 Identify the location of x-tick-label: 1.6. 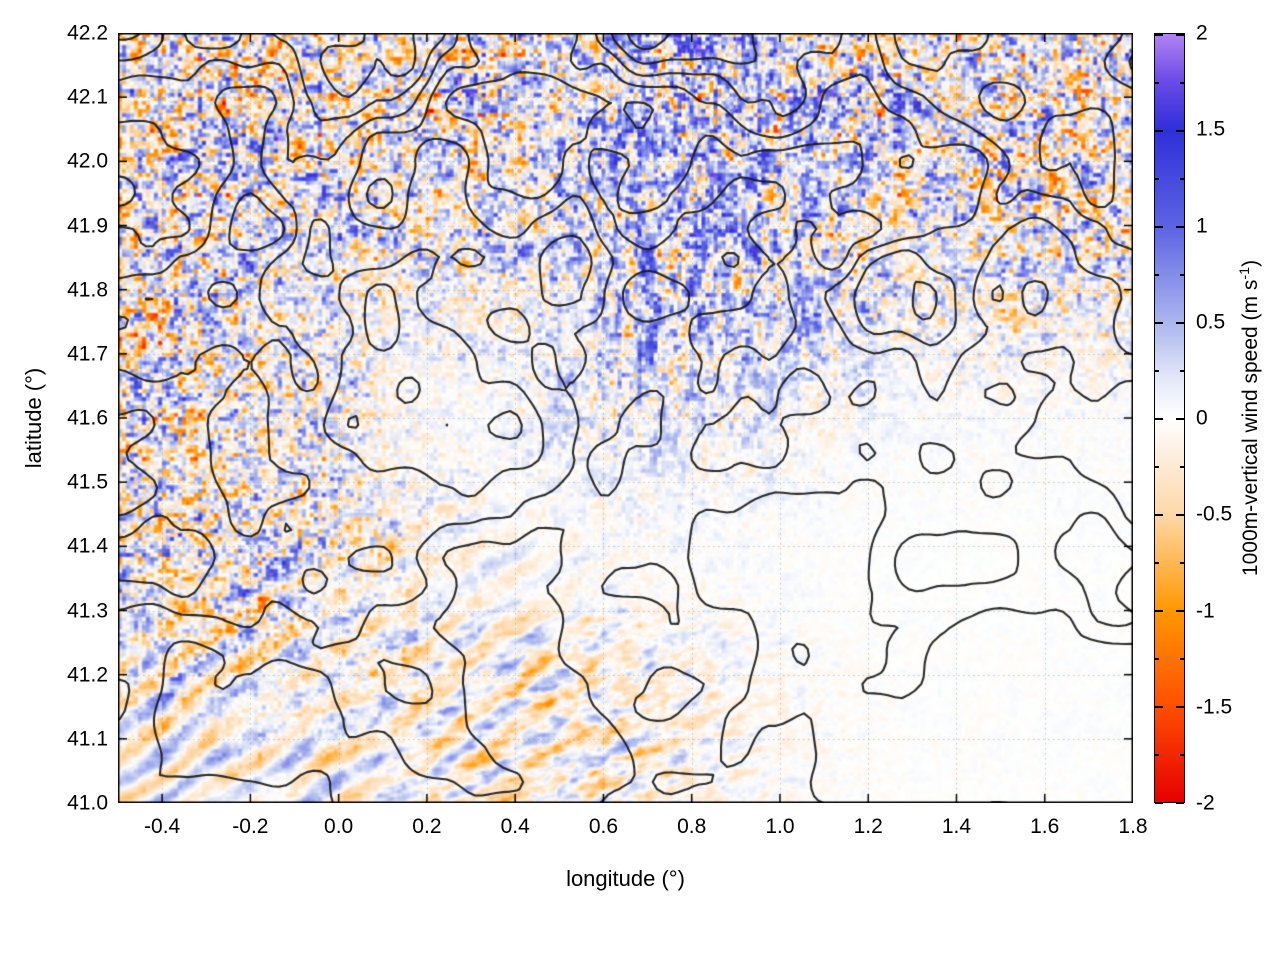
(1045, 826).